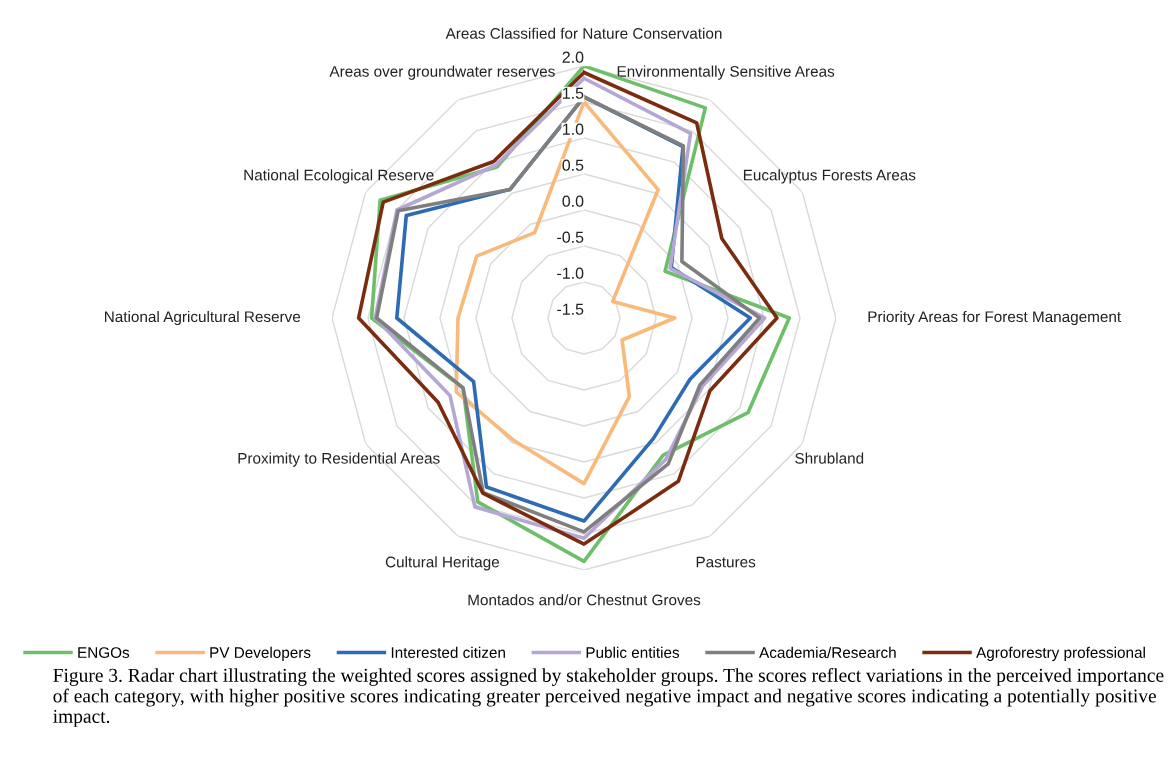  I want to click on legend-label: Academia/Research, so click(827, 652).